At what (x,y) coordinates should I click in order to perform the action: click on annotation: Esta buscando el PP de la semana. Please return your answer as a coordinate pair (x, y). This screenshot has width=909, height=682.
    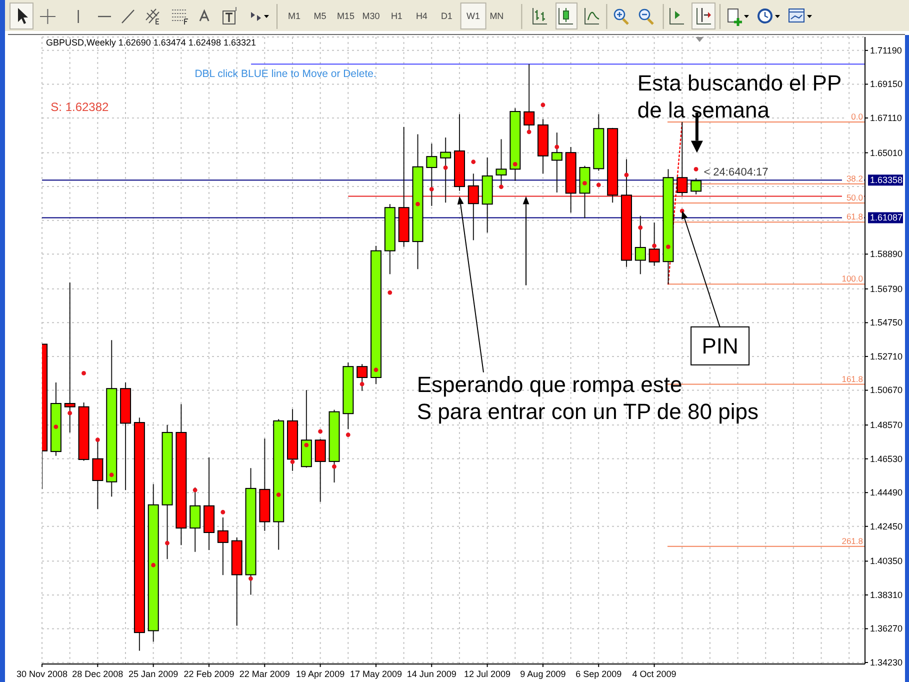
    Looking at the image, I should click on (739, 96).